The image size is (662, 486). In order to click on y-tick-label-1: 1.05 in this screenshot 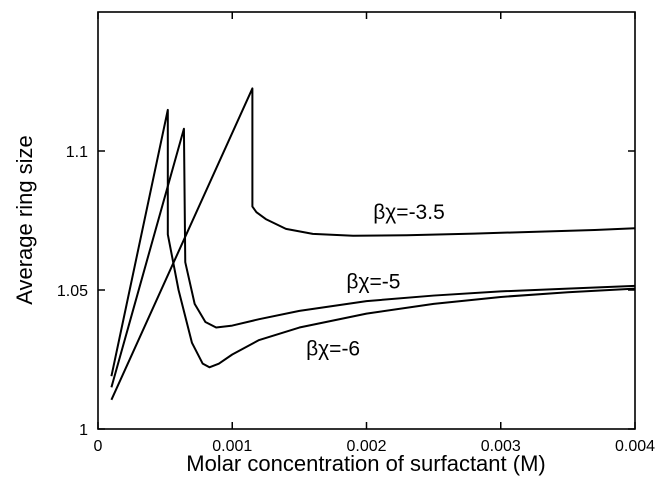, I will do `click(72, 291)`.